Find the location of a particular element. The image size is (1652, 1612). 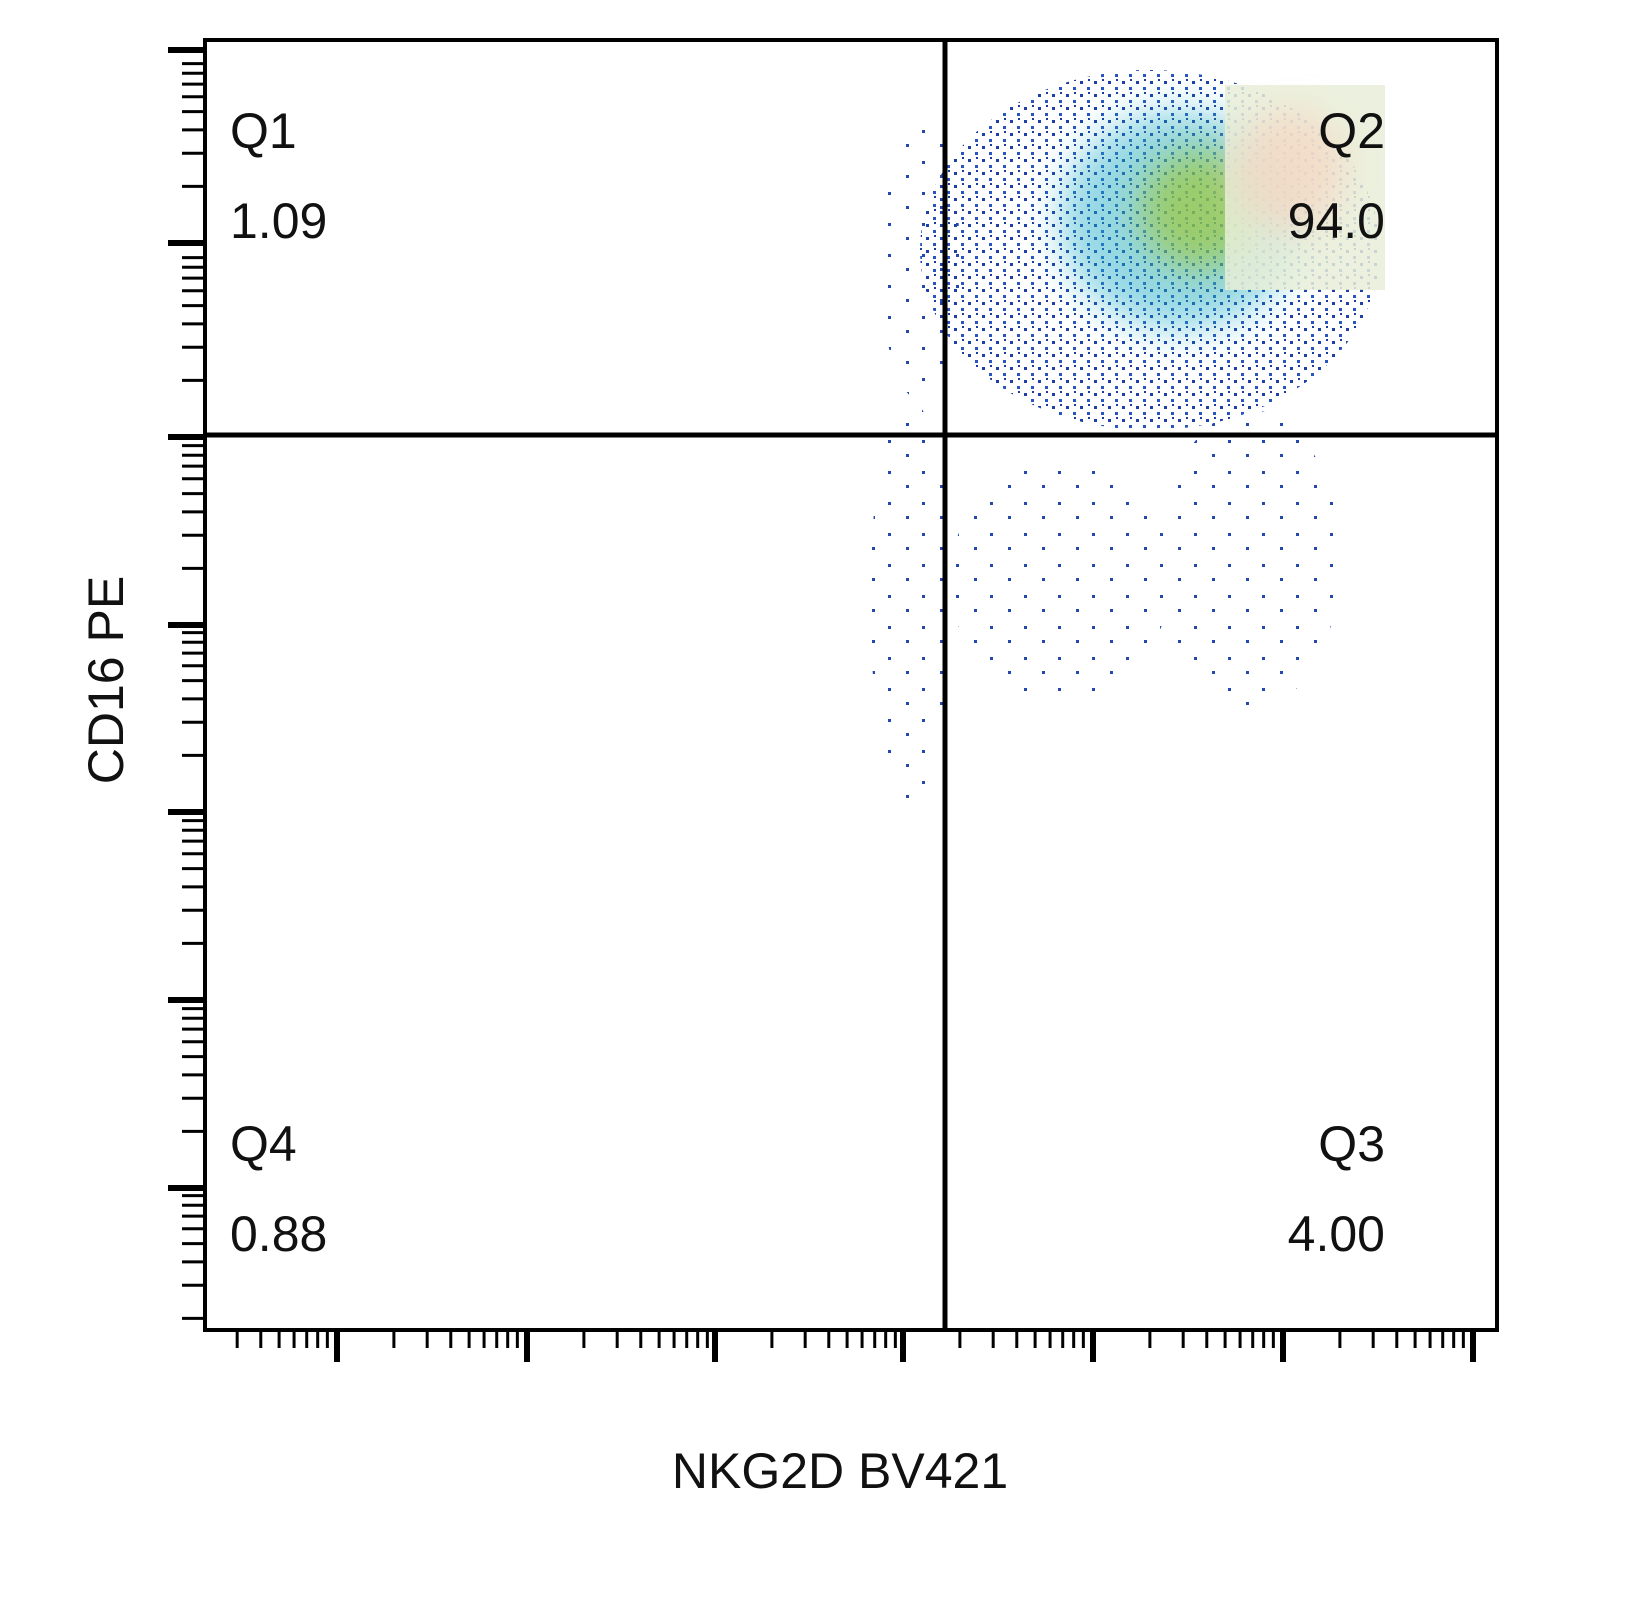

density-cloud is located at coordinates (1127, 435).